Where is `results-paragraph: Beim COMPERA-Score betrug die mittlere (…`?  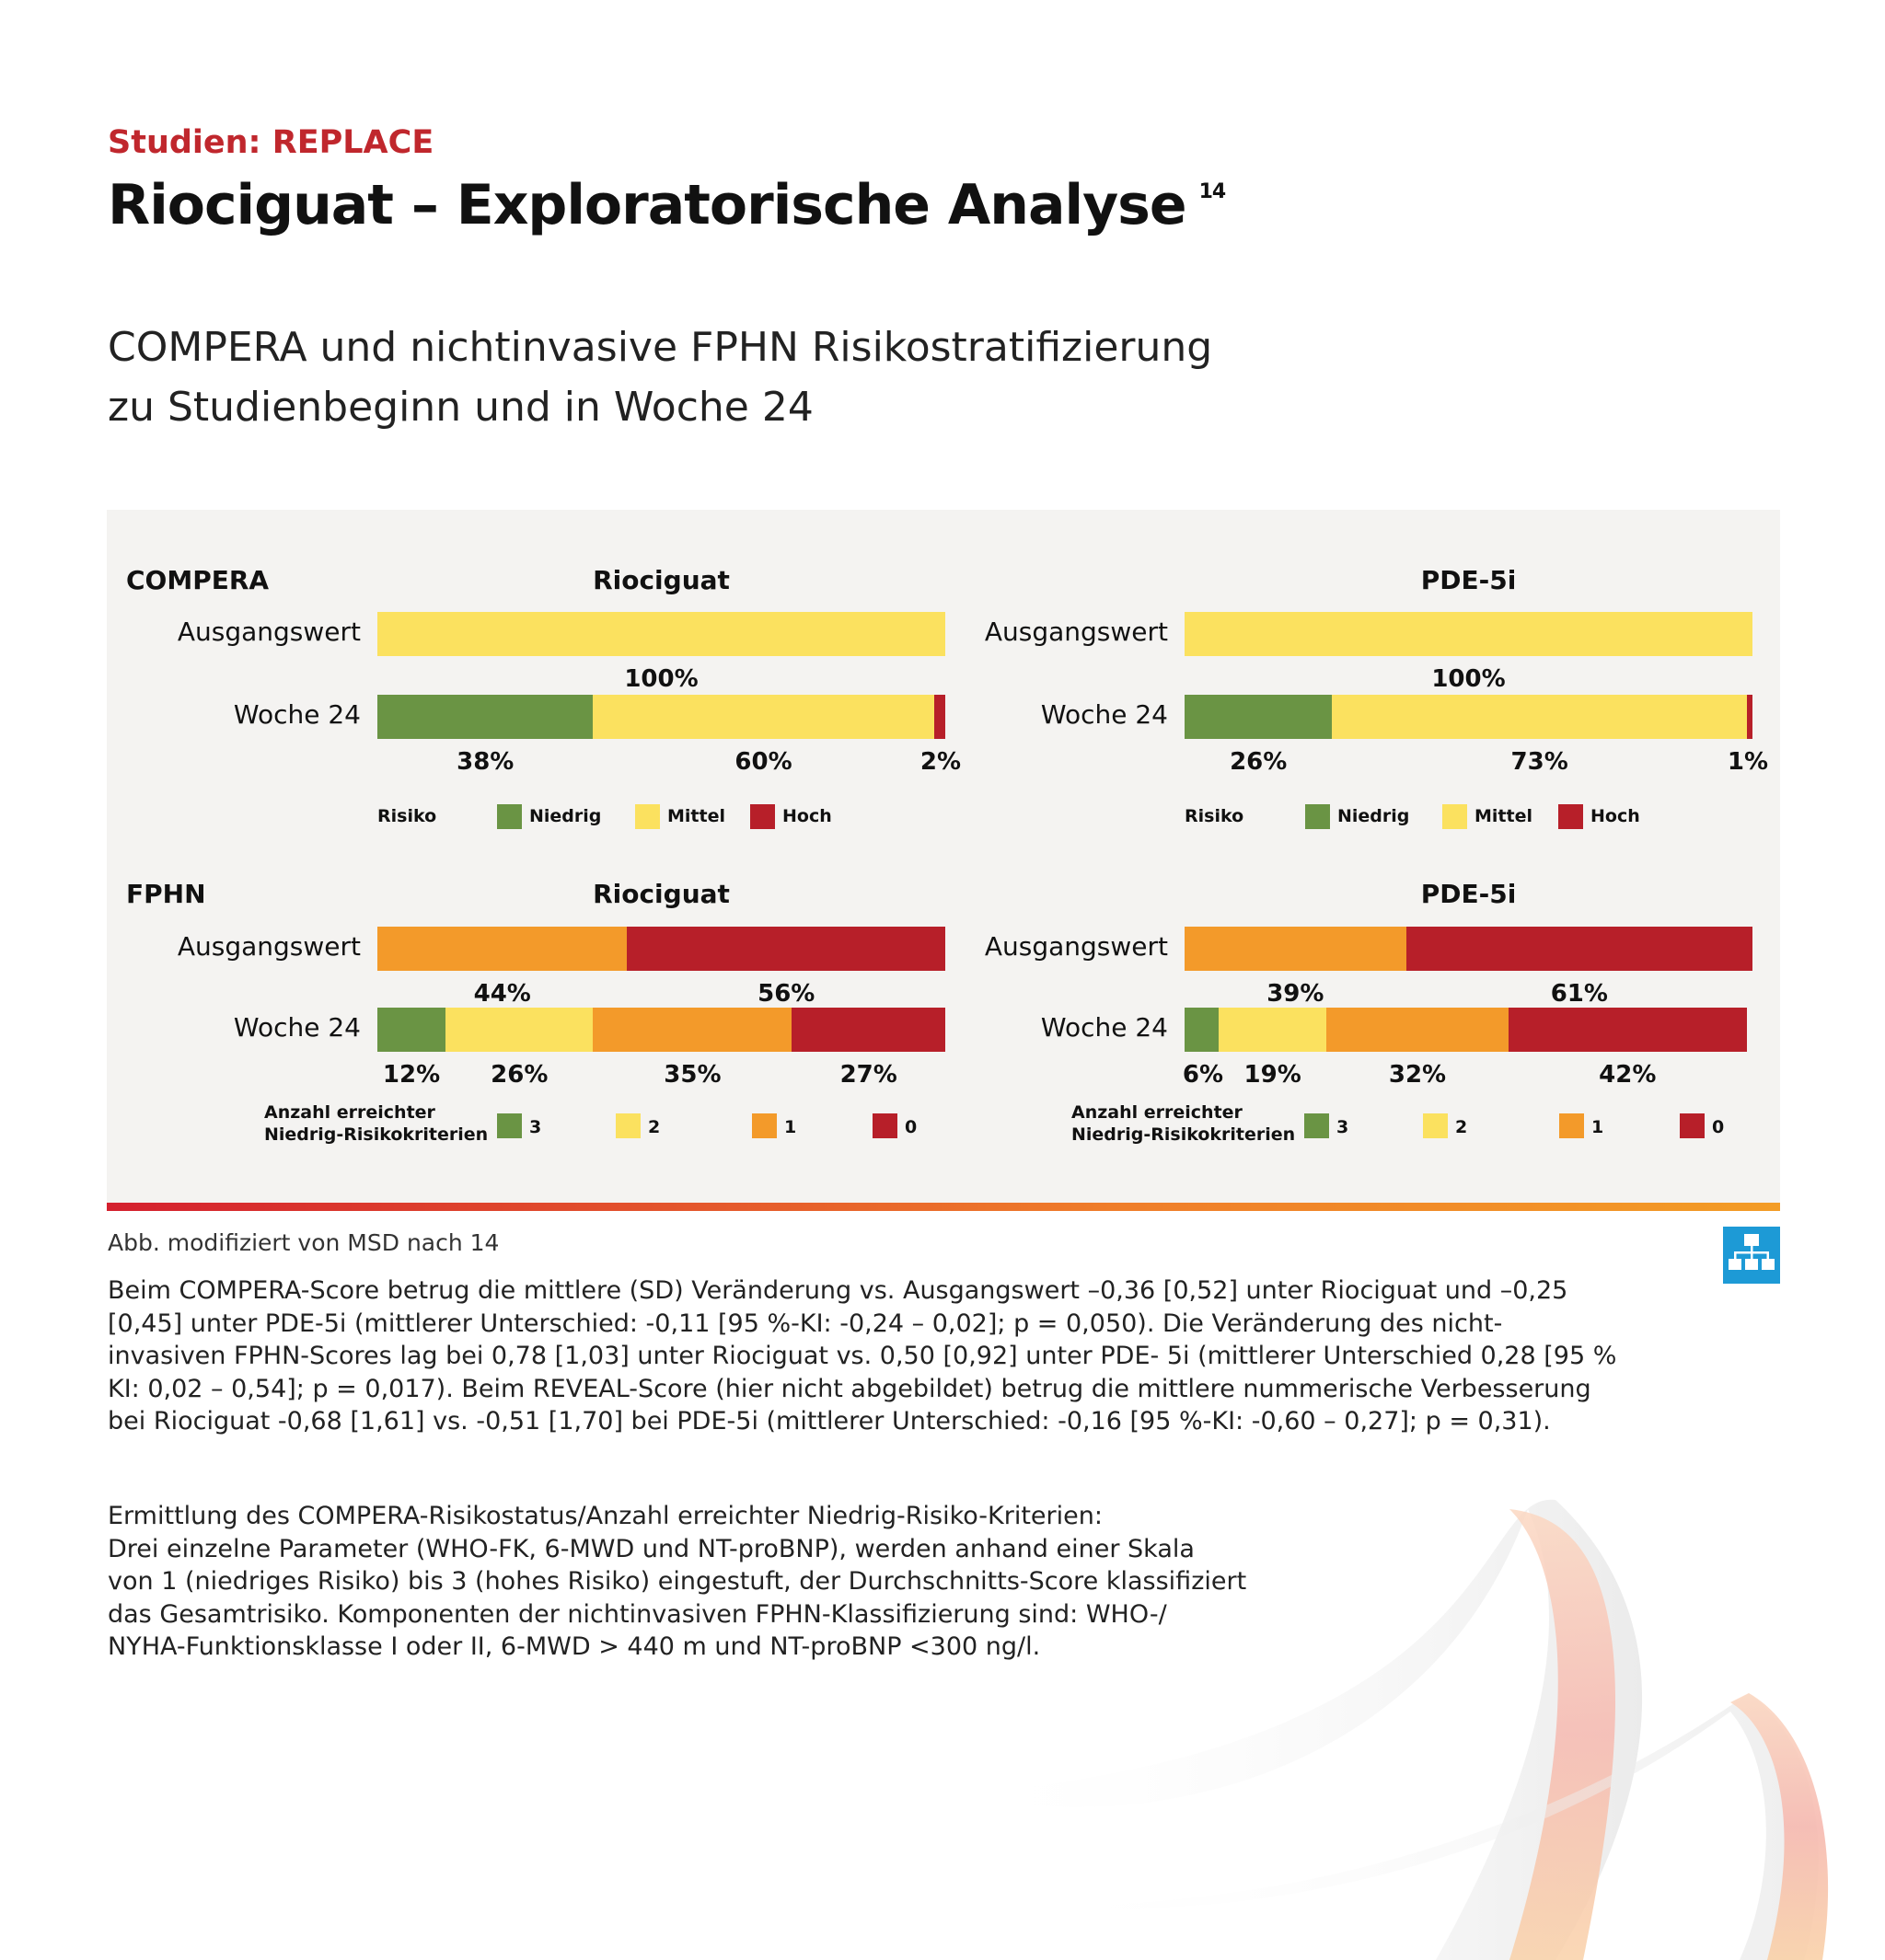
results-paragraph: Beim COMPERA-Score betrug die mittlere (… is located at coordinates (862, 1356).